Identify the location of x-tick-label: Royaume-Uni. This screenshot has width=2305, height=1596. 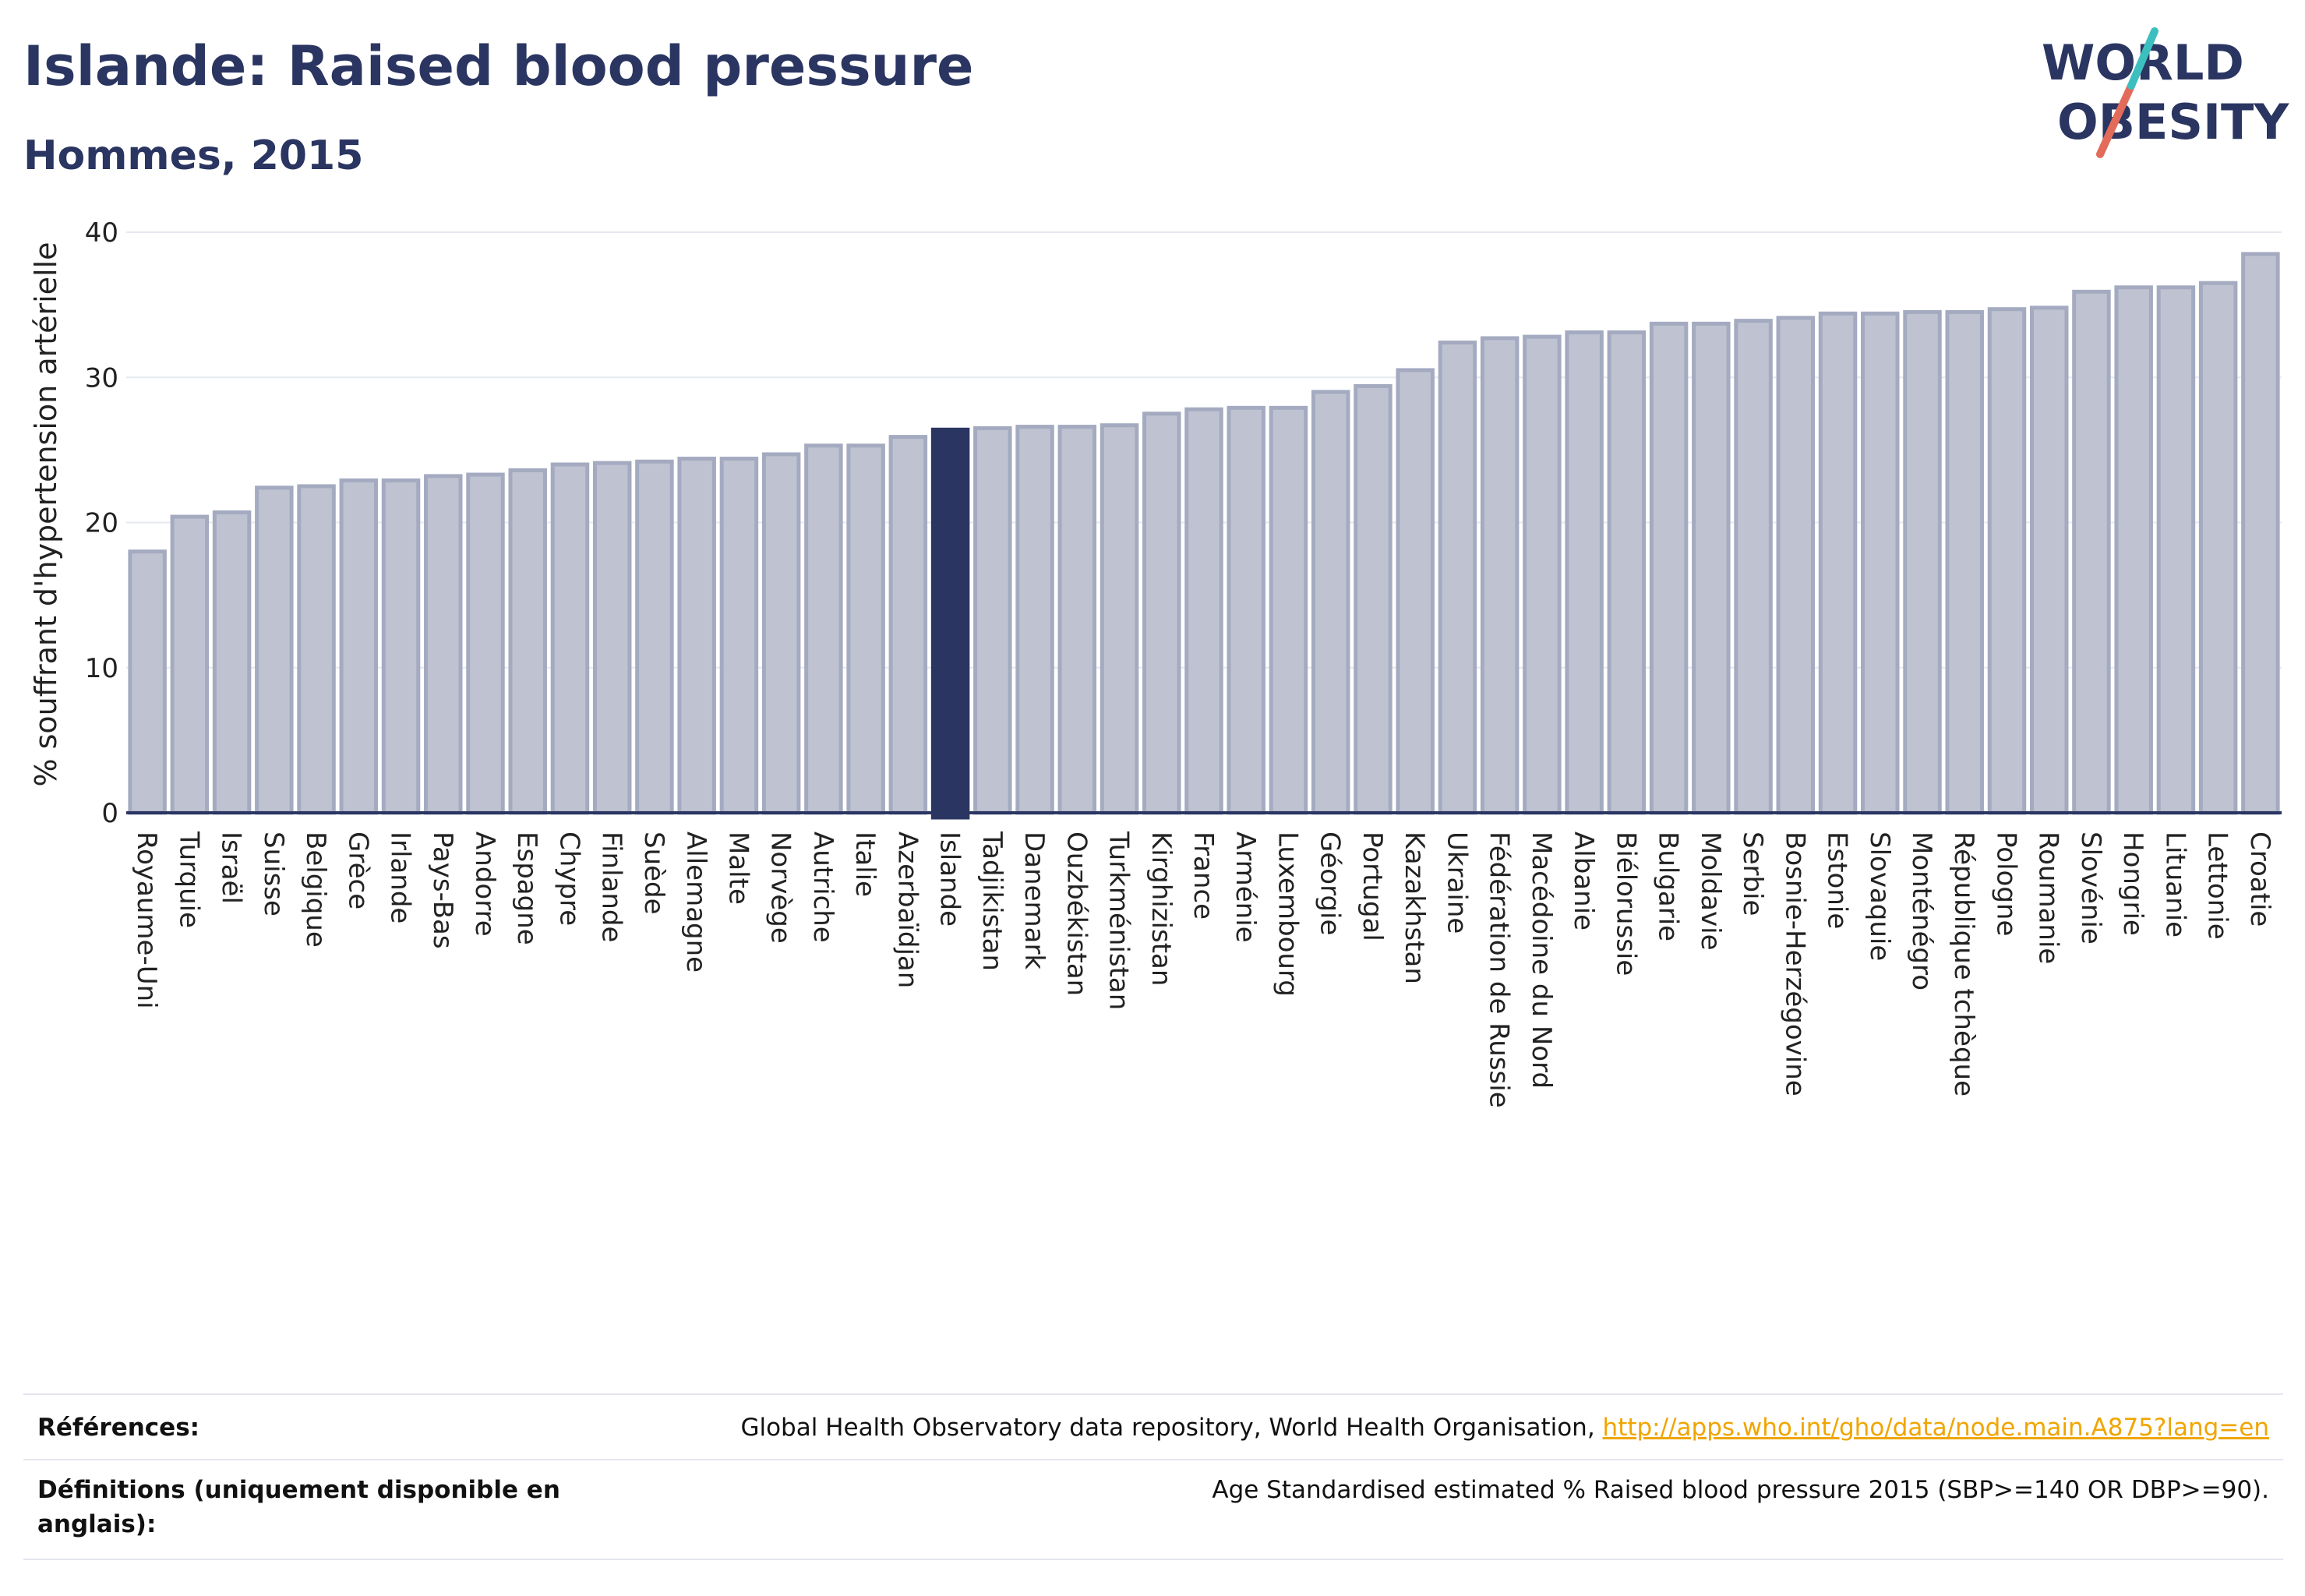
(146, 920).